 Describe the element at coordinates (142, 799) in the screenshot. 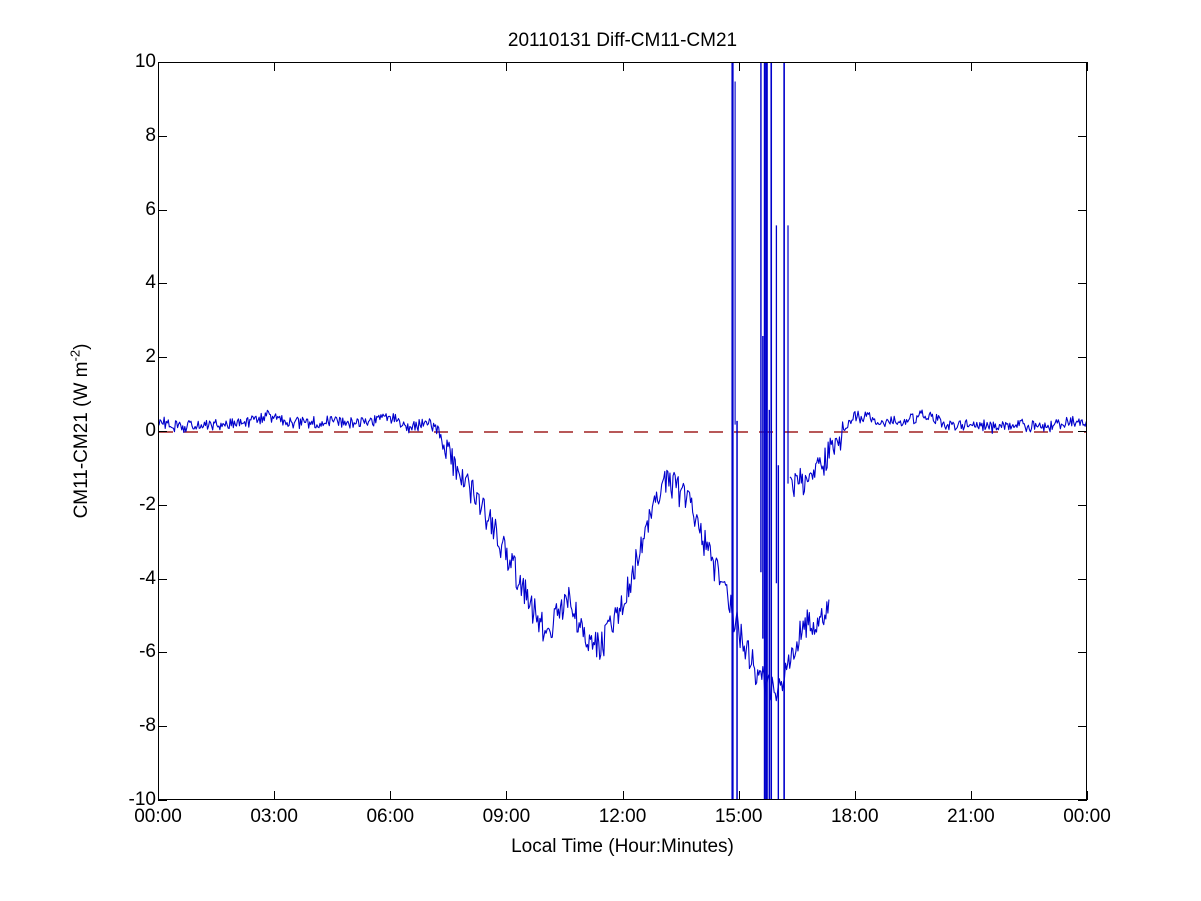

I see `y-axis-tick-label: -10` at that location.